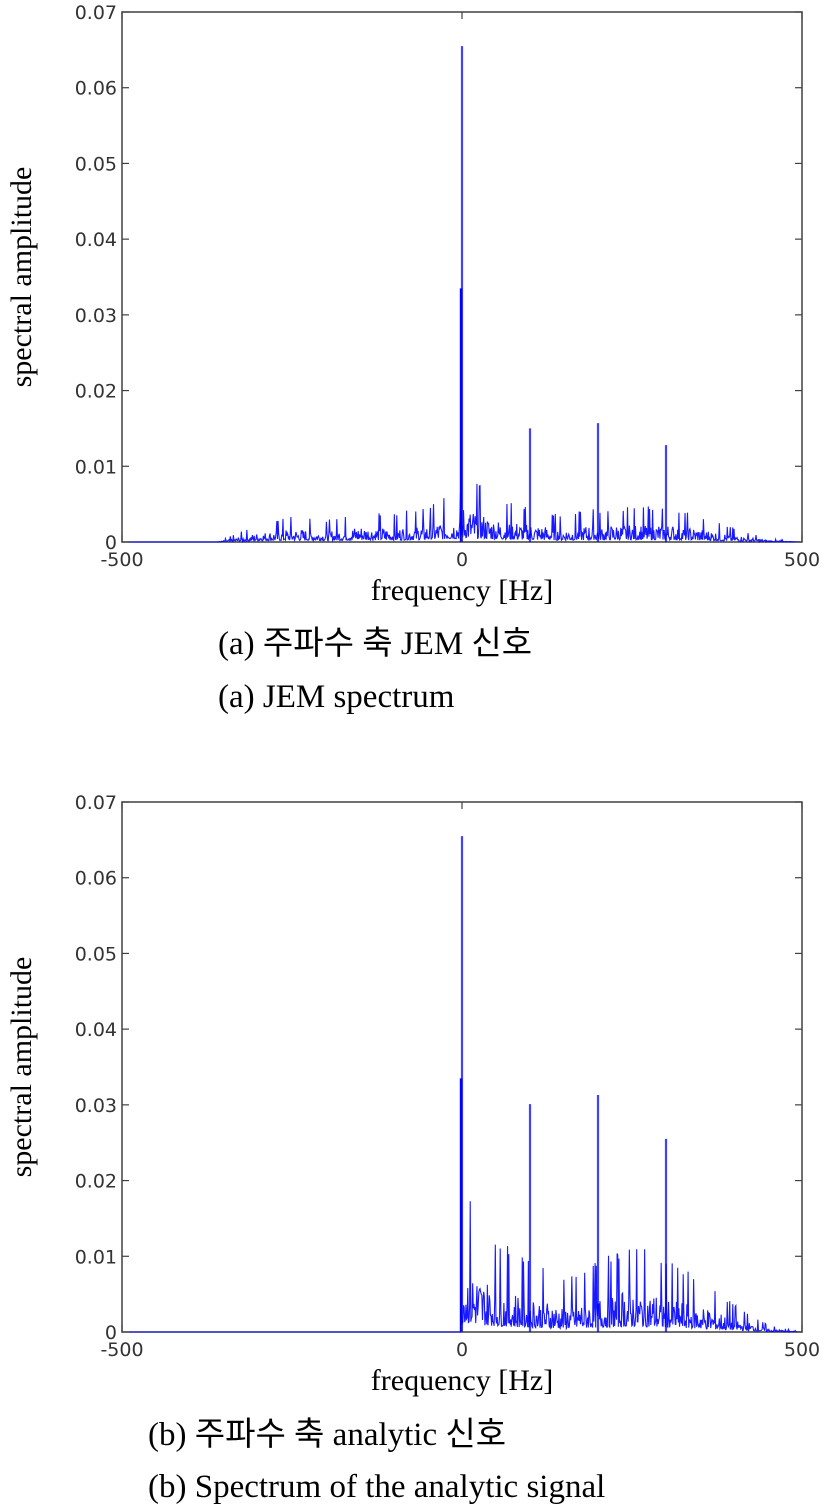 The height and width of the screenshot is (1512, 827). I want to click on caption-a-korean: (a) 주파수 축 JEM 신호, so click(375, 644).